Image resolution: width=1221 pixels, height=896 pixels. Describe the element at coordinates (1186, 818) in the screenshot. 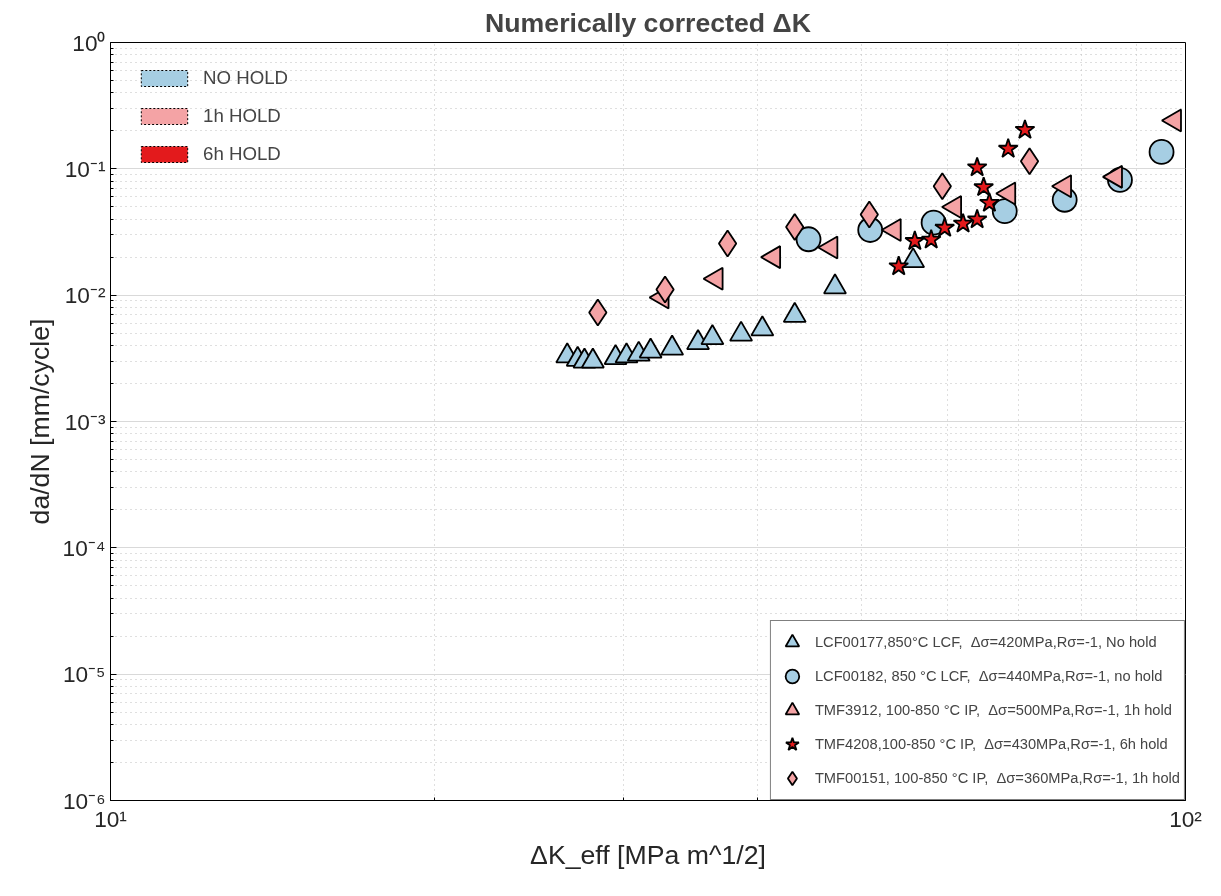

I see `x-tick-label: 10²` at that location.